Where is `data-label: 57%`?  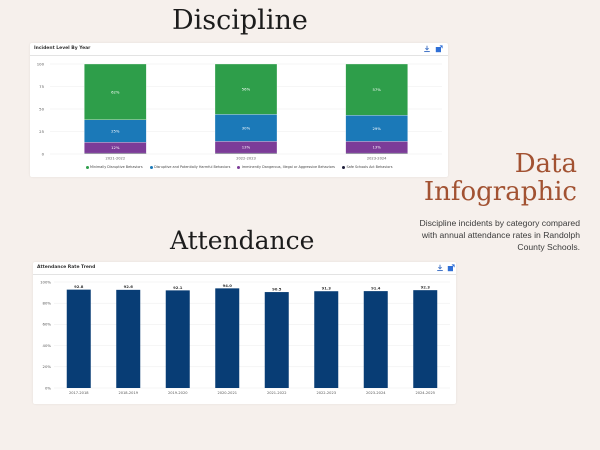
data-label: 57% is located at coordinates (376, 89).